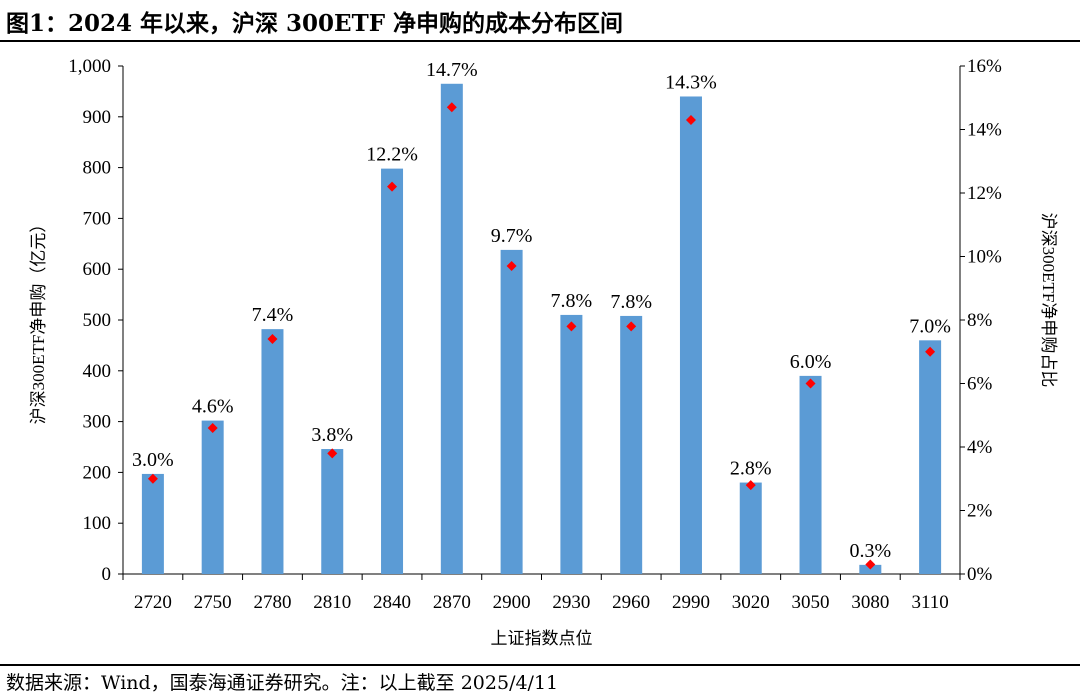 Image resolution: width=1080 pixels, height=698 pixels. I want to click on data-label: 14.7%, so click(452, 70).